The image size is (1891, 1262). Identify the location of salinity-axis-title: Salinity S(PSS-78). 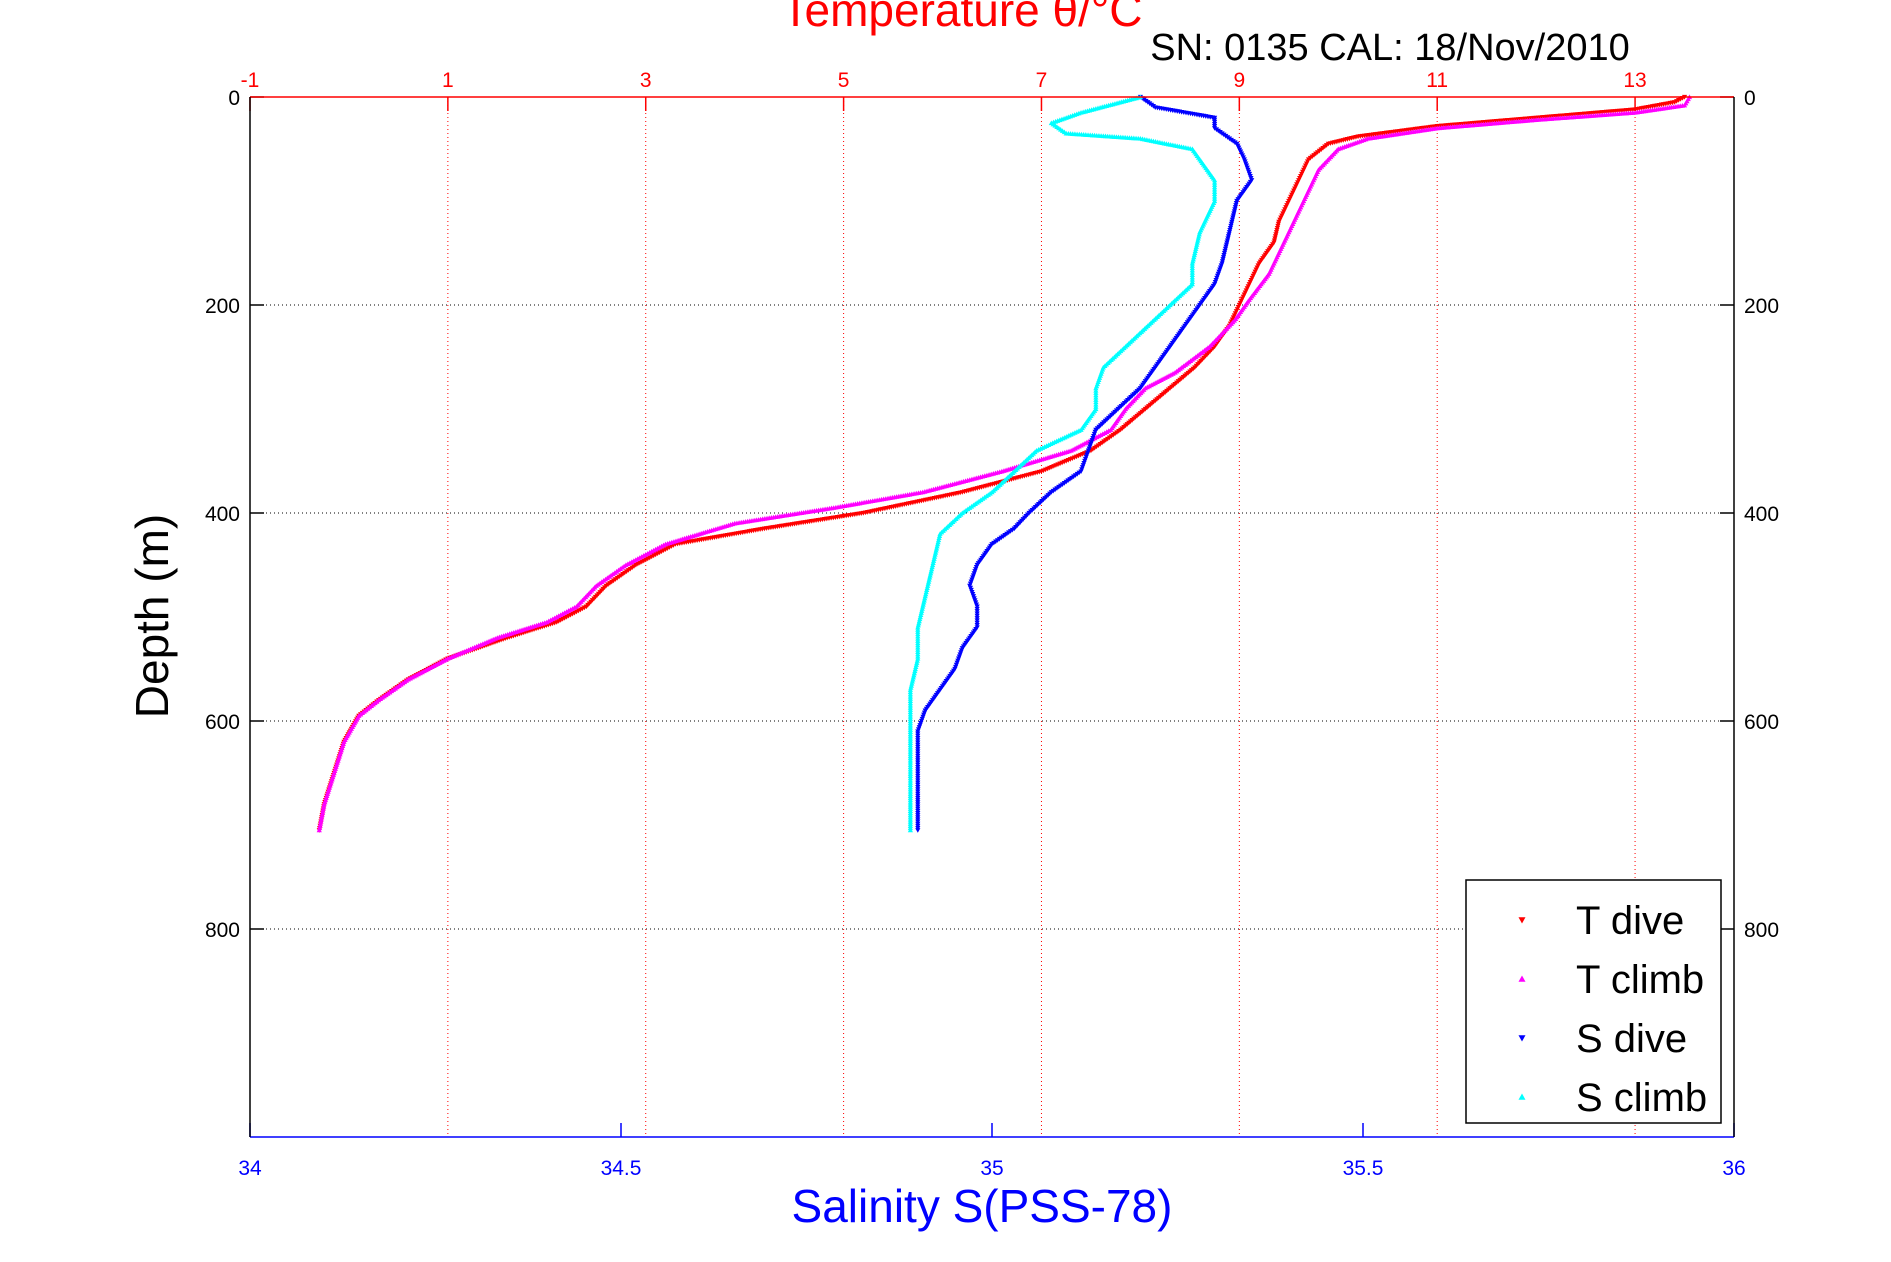
(982, 1206).